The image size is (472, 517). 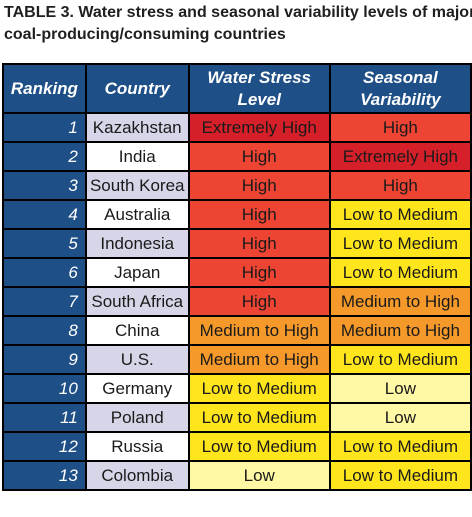 I want to click on header-water-stress: Water Stress Level, so click(x=259, y=88).